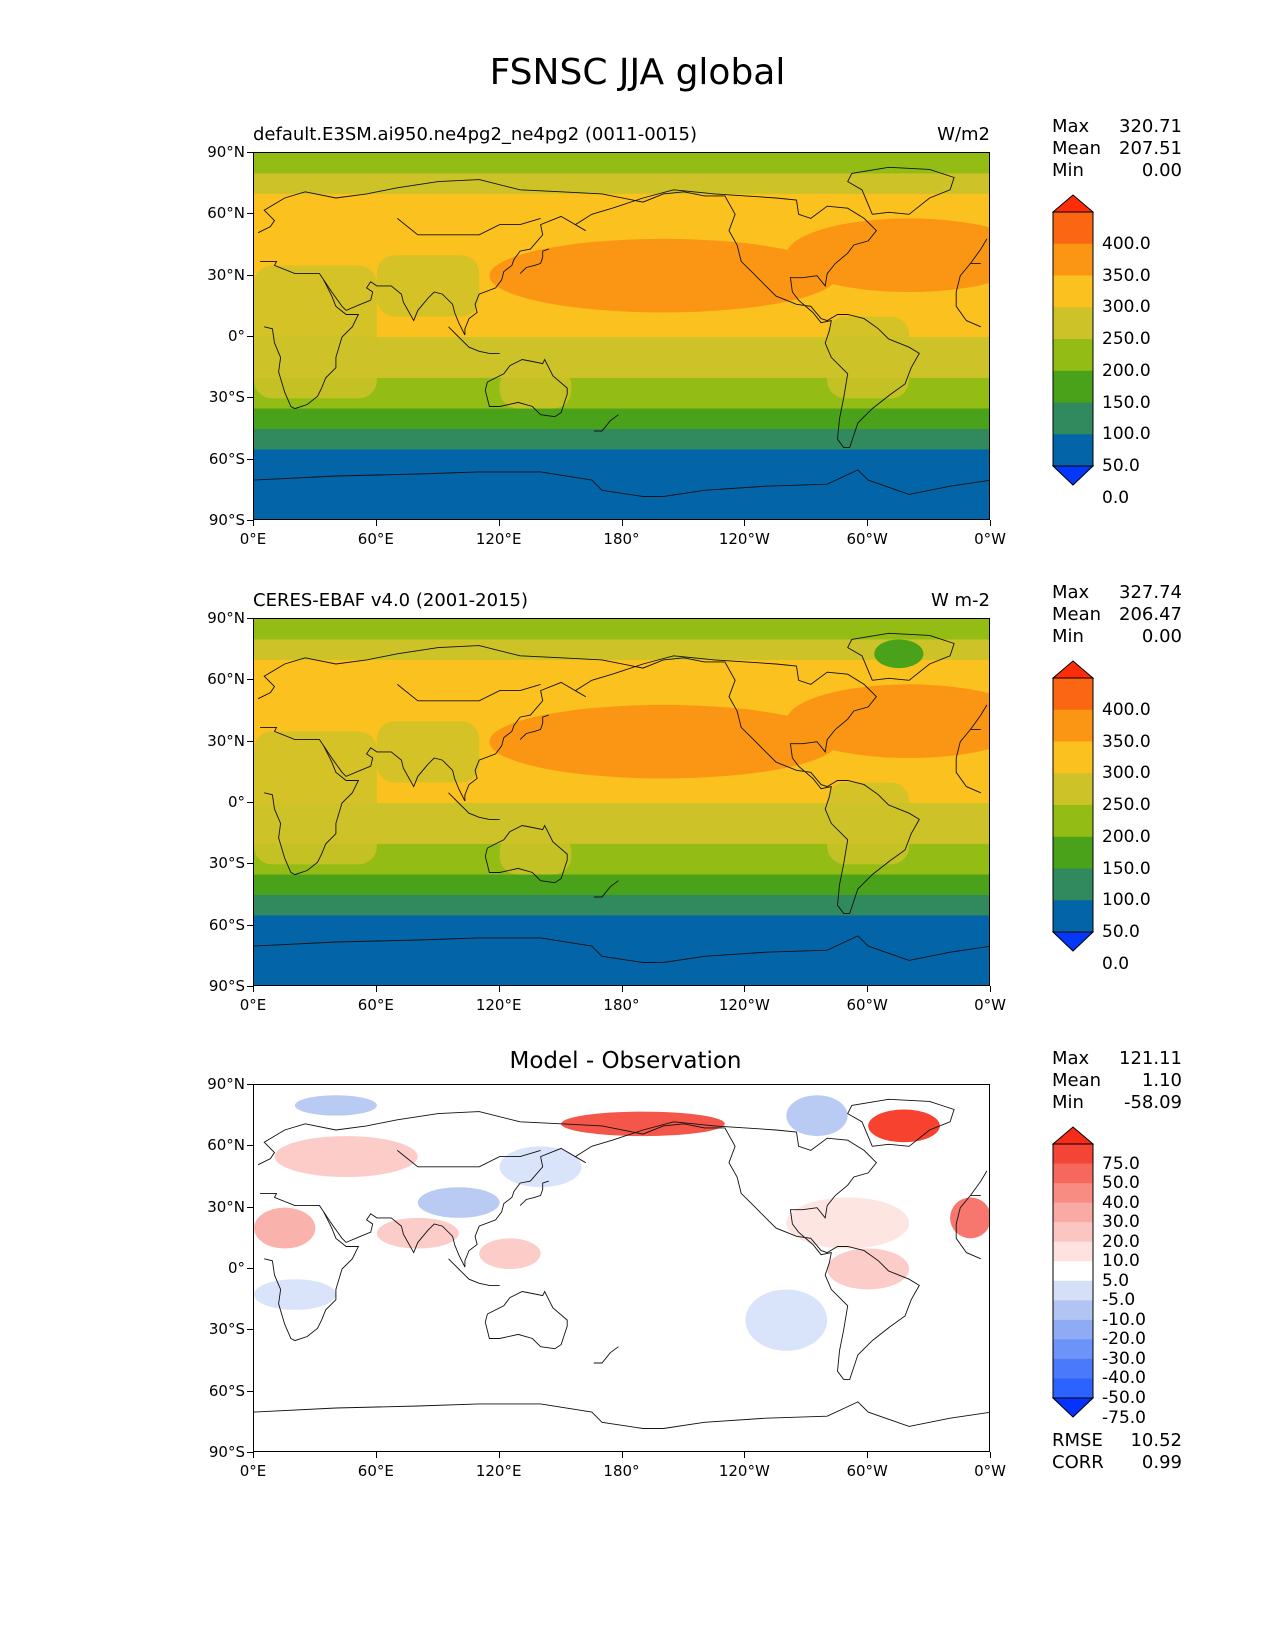 This screenshot has width=1275, height=1650. I want to click on colorbar-label: -5.0, so click(1119, 1300).